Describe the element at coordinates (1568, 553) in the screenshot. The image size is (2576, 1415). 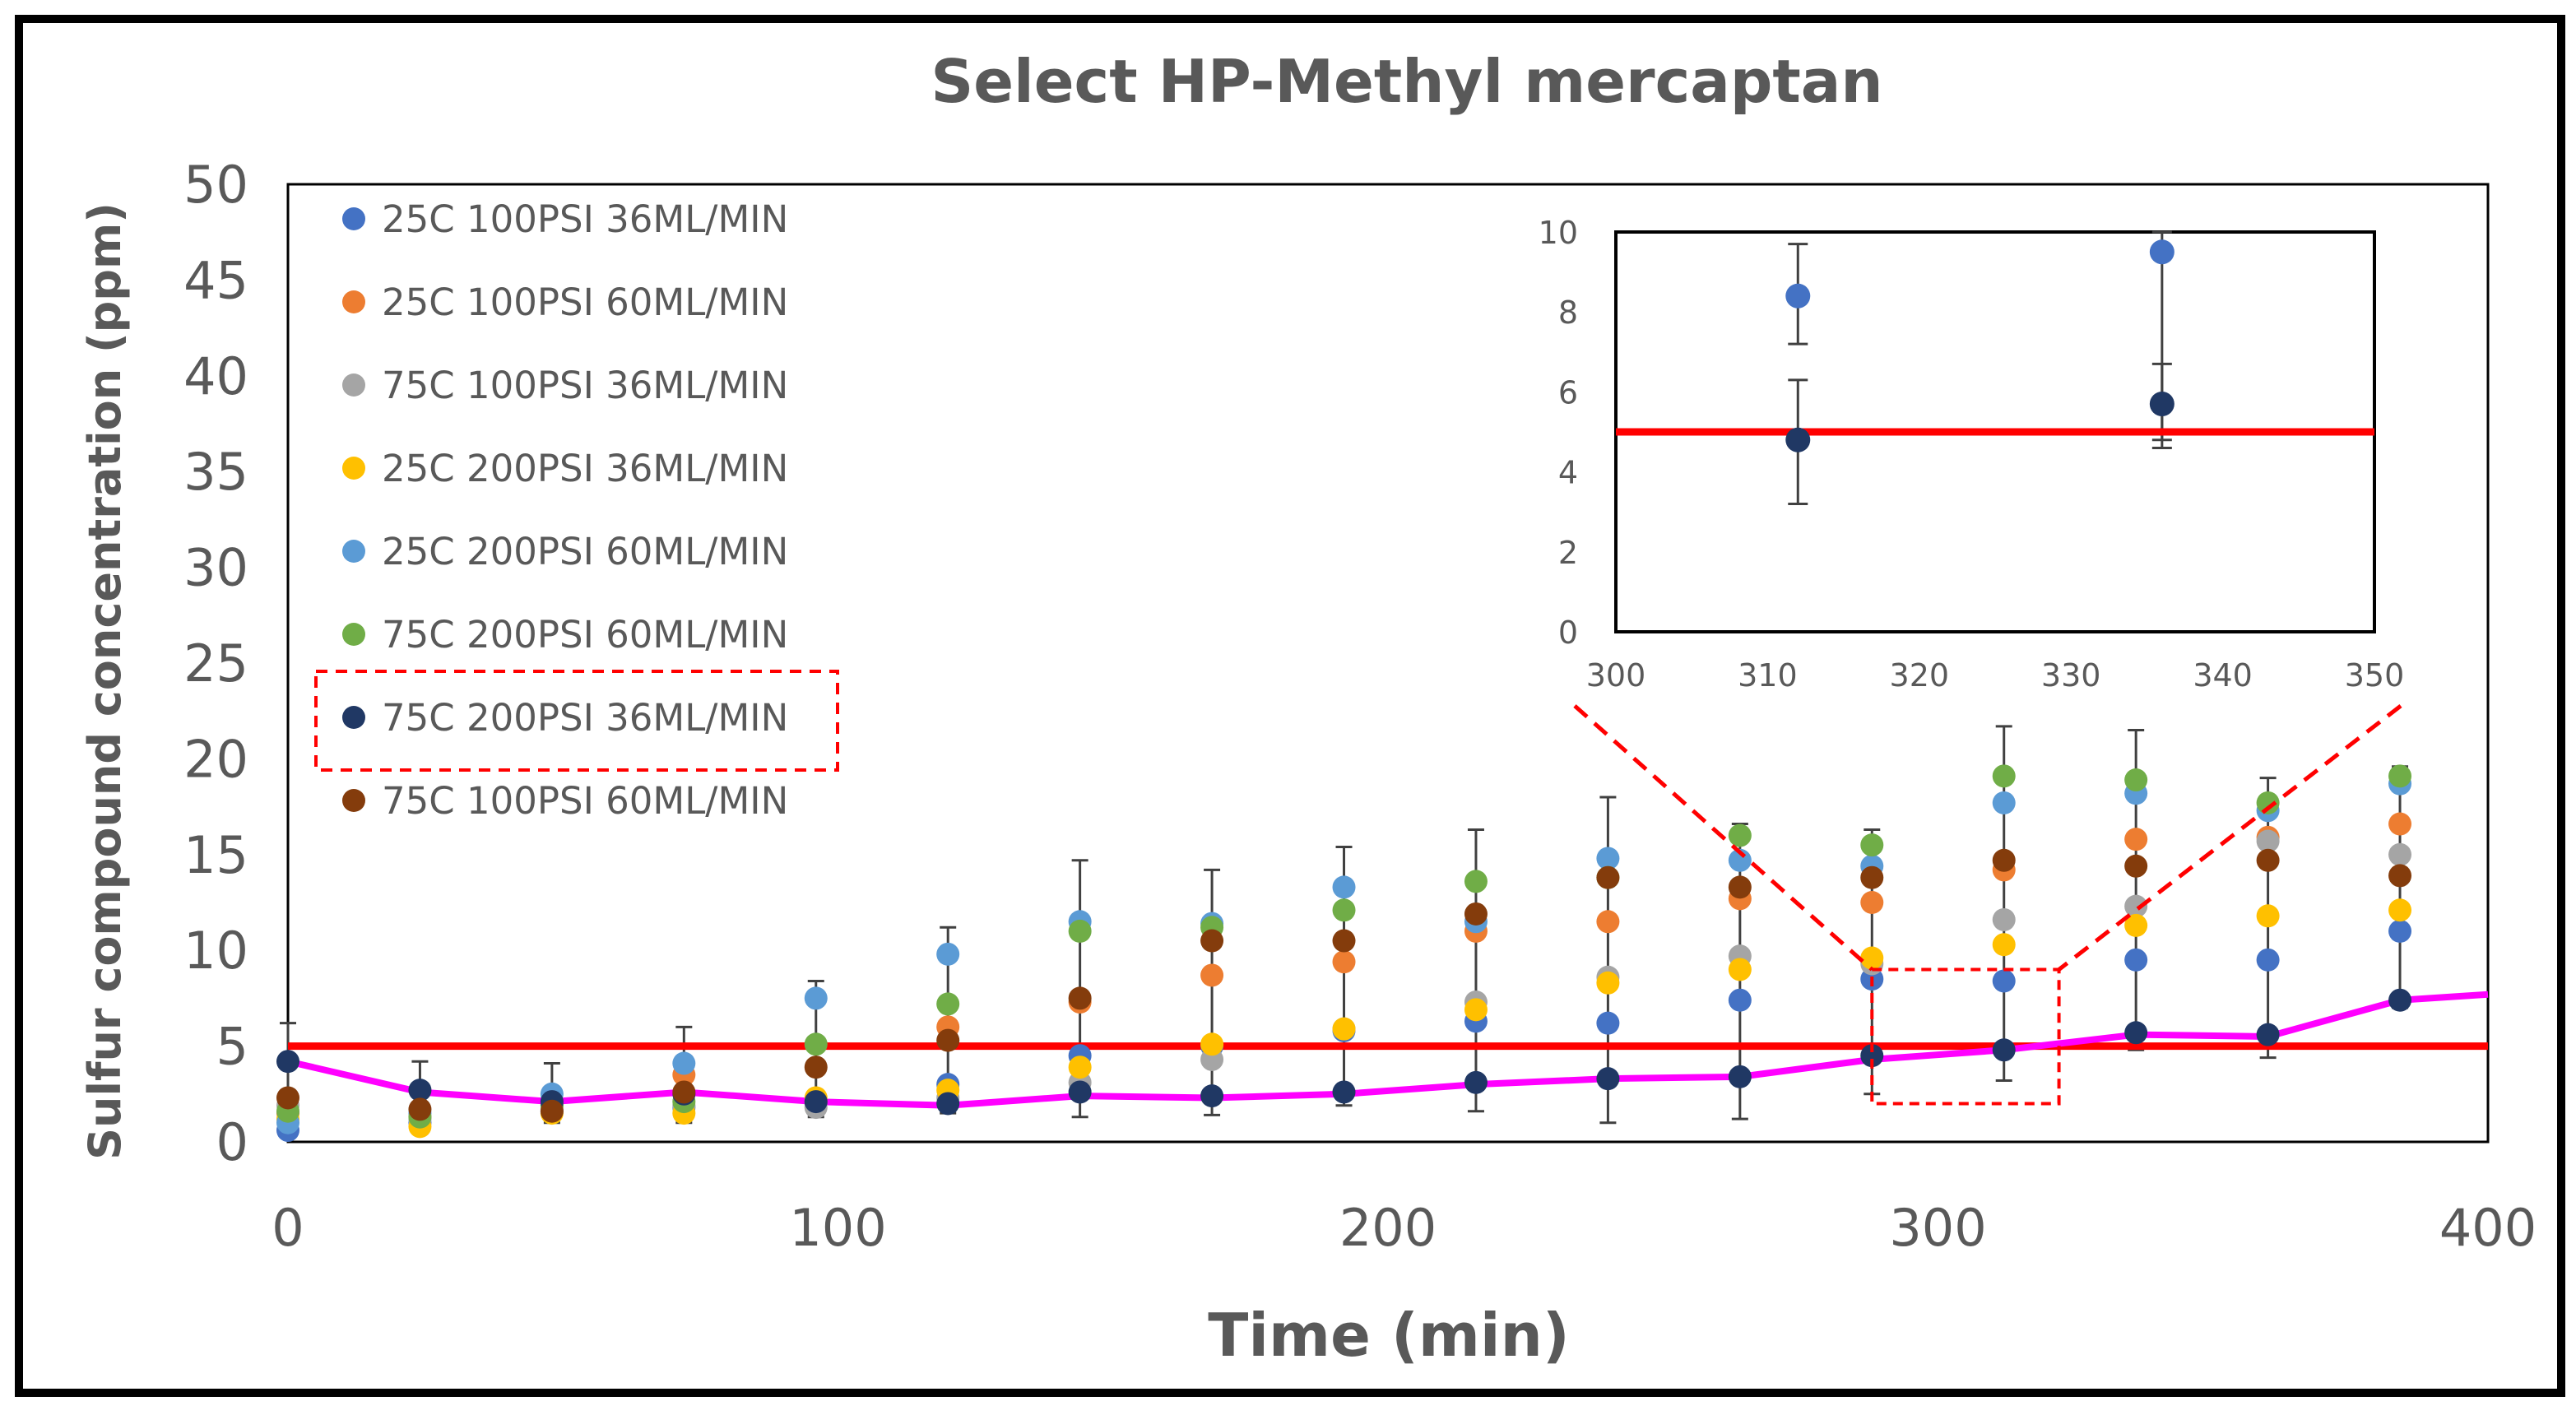
I see `inset-y-tick-label: 2` at that location.